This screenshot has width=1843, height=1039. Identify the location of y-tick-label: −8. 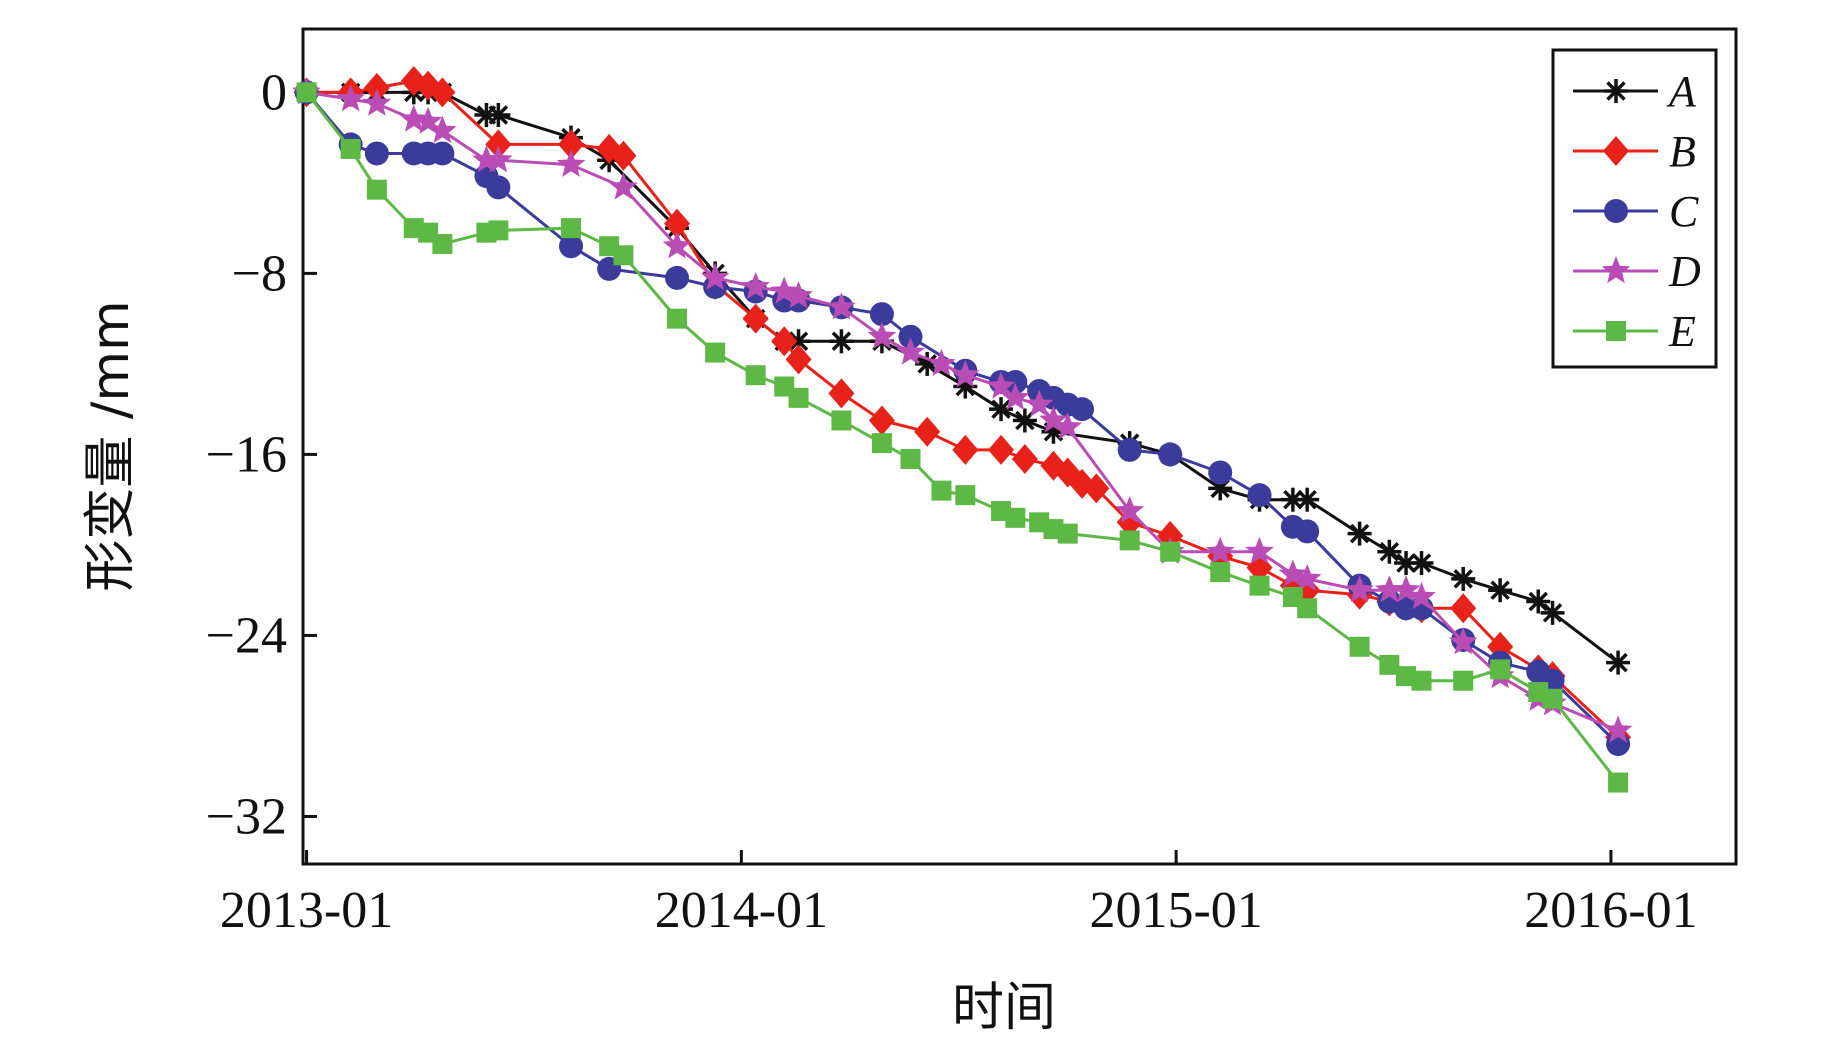
(259, 273).